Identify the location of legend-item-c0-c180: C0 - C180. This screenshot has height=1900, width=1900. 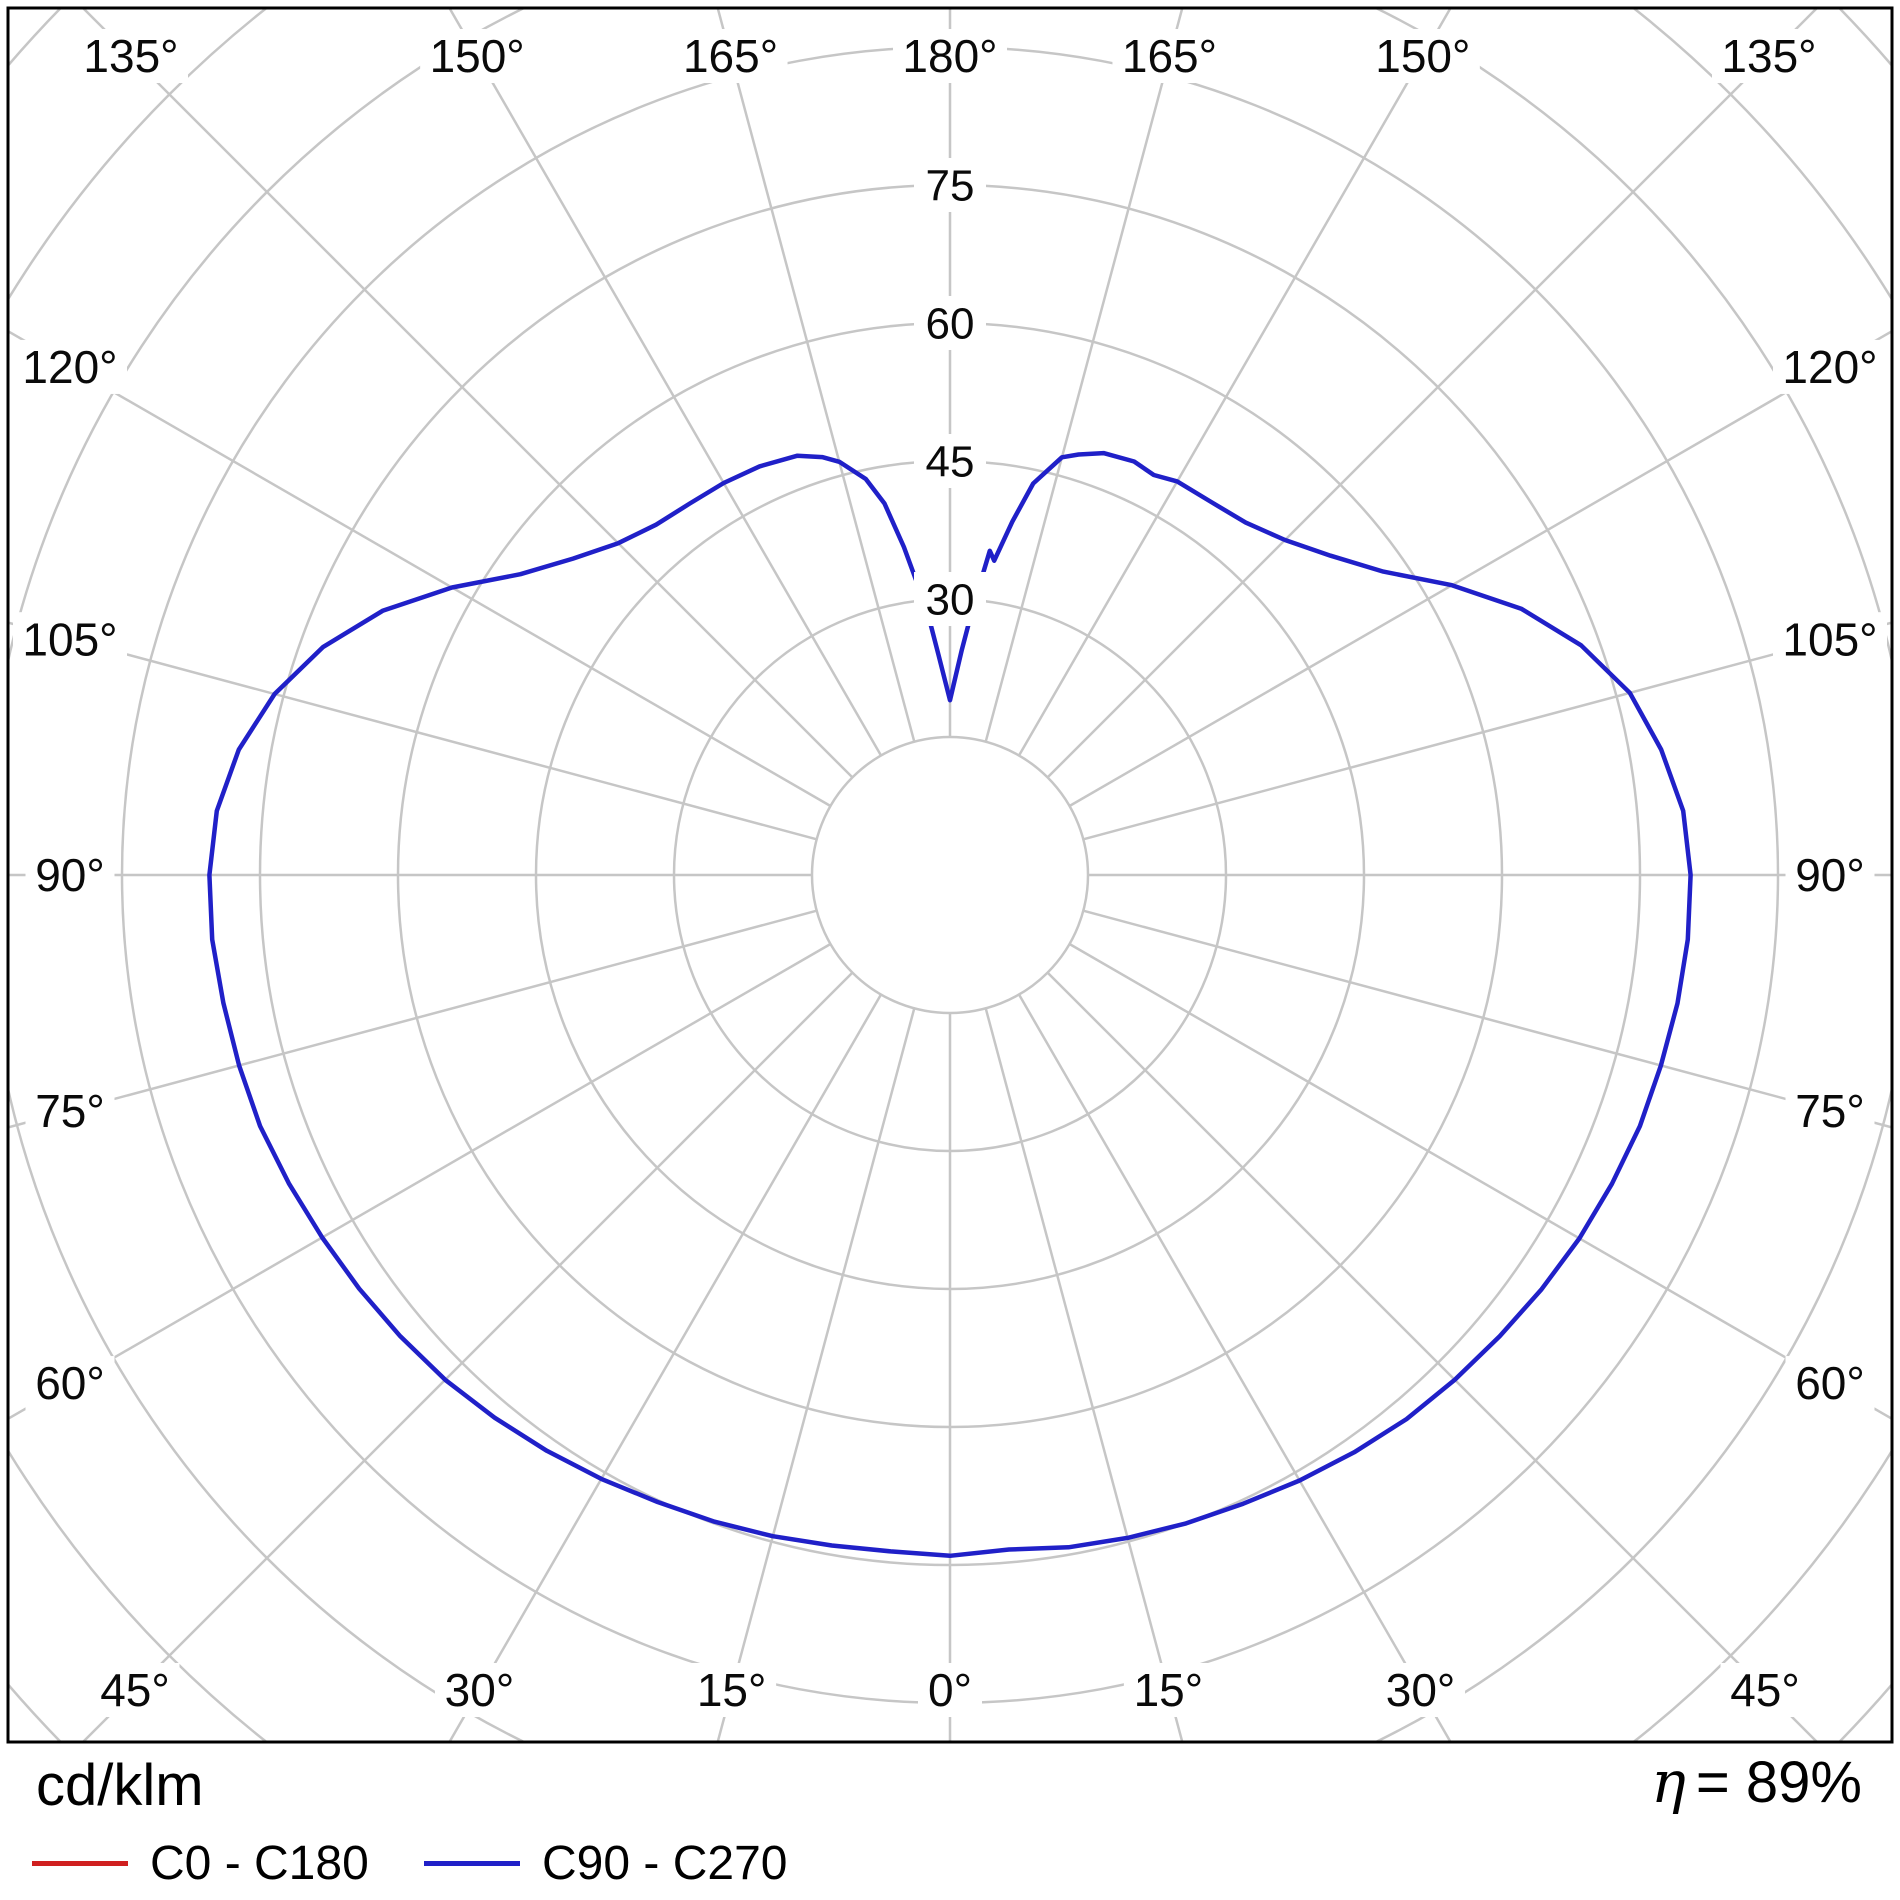
(228, 1863).